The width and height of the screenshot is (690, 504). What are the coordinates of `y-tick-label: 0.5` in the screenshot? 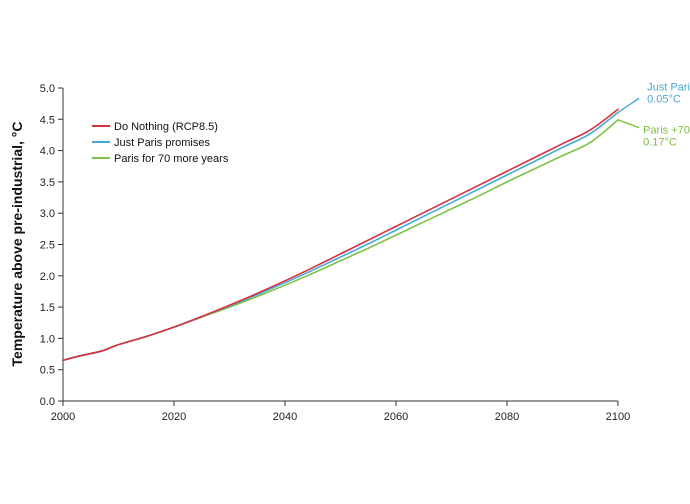 It's located at (47, 371).